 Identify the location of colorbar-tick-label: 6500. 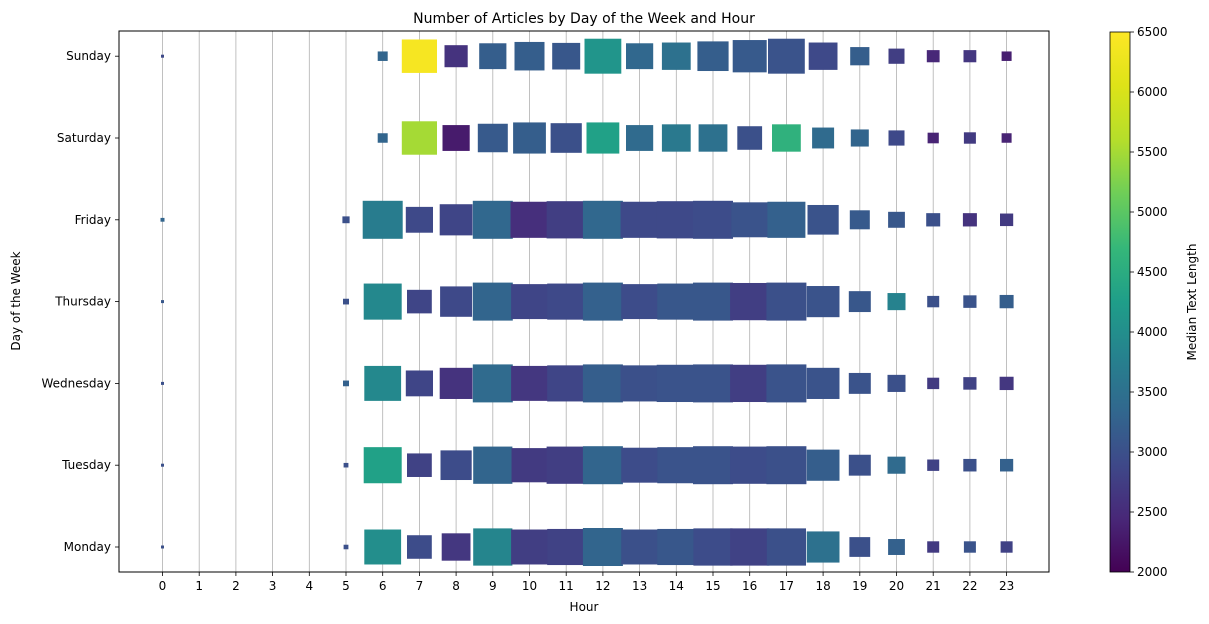
(1152, 32).